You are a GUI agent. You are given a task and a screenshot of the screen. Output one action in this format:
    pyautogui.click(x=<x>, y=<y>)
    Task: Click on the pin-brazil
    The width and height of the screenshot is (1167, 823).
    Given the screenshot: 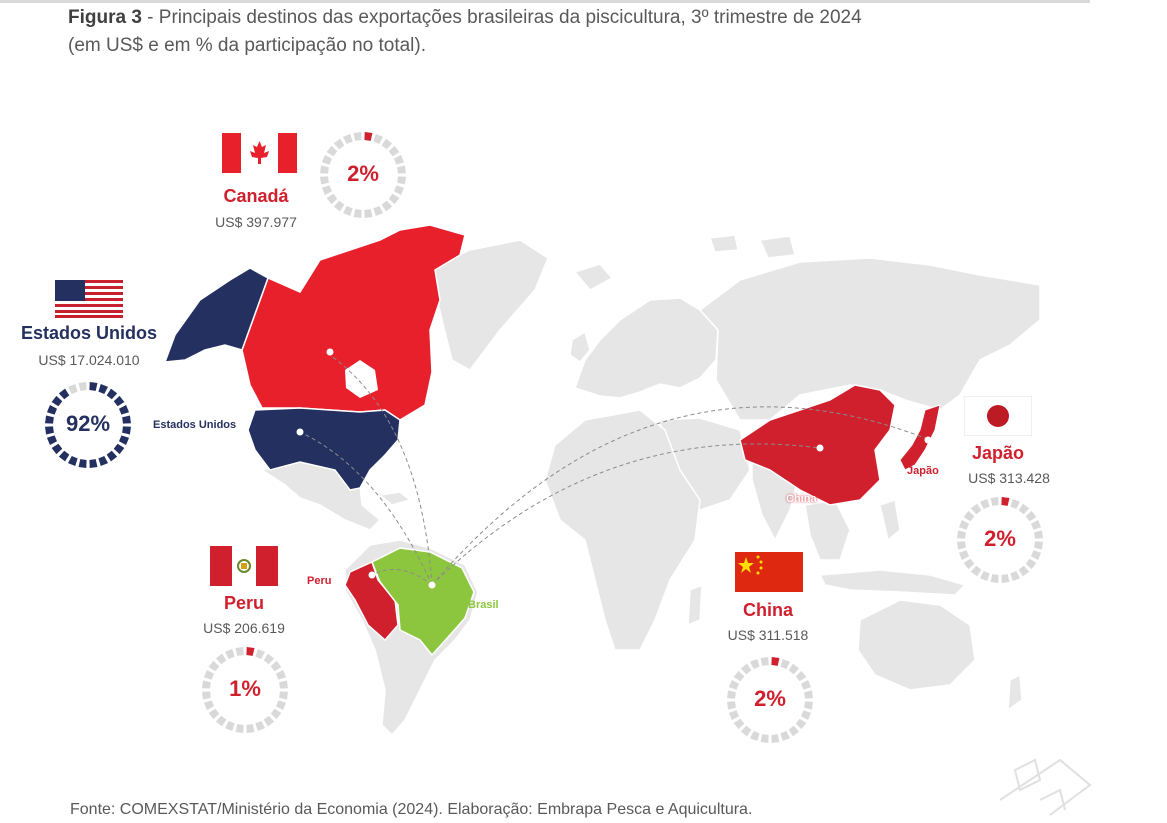 What is the action you would take?
    pyautogui.click(x=432, y=585)
    